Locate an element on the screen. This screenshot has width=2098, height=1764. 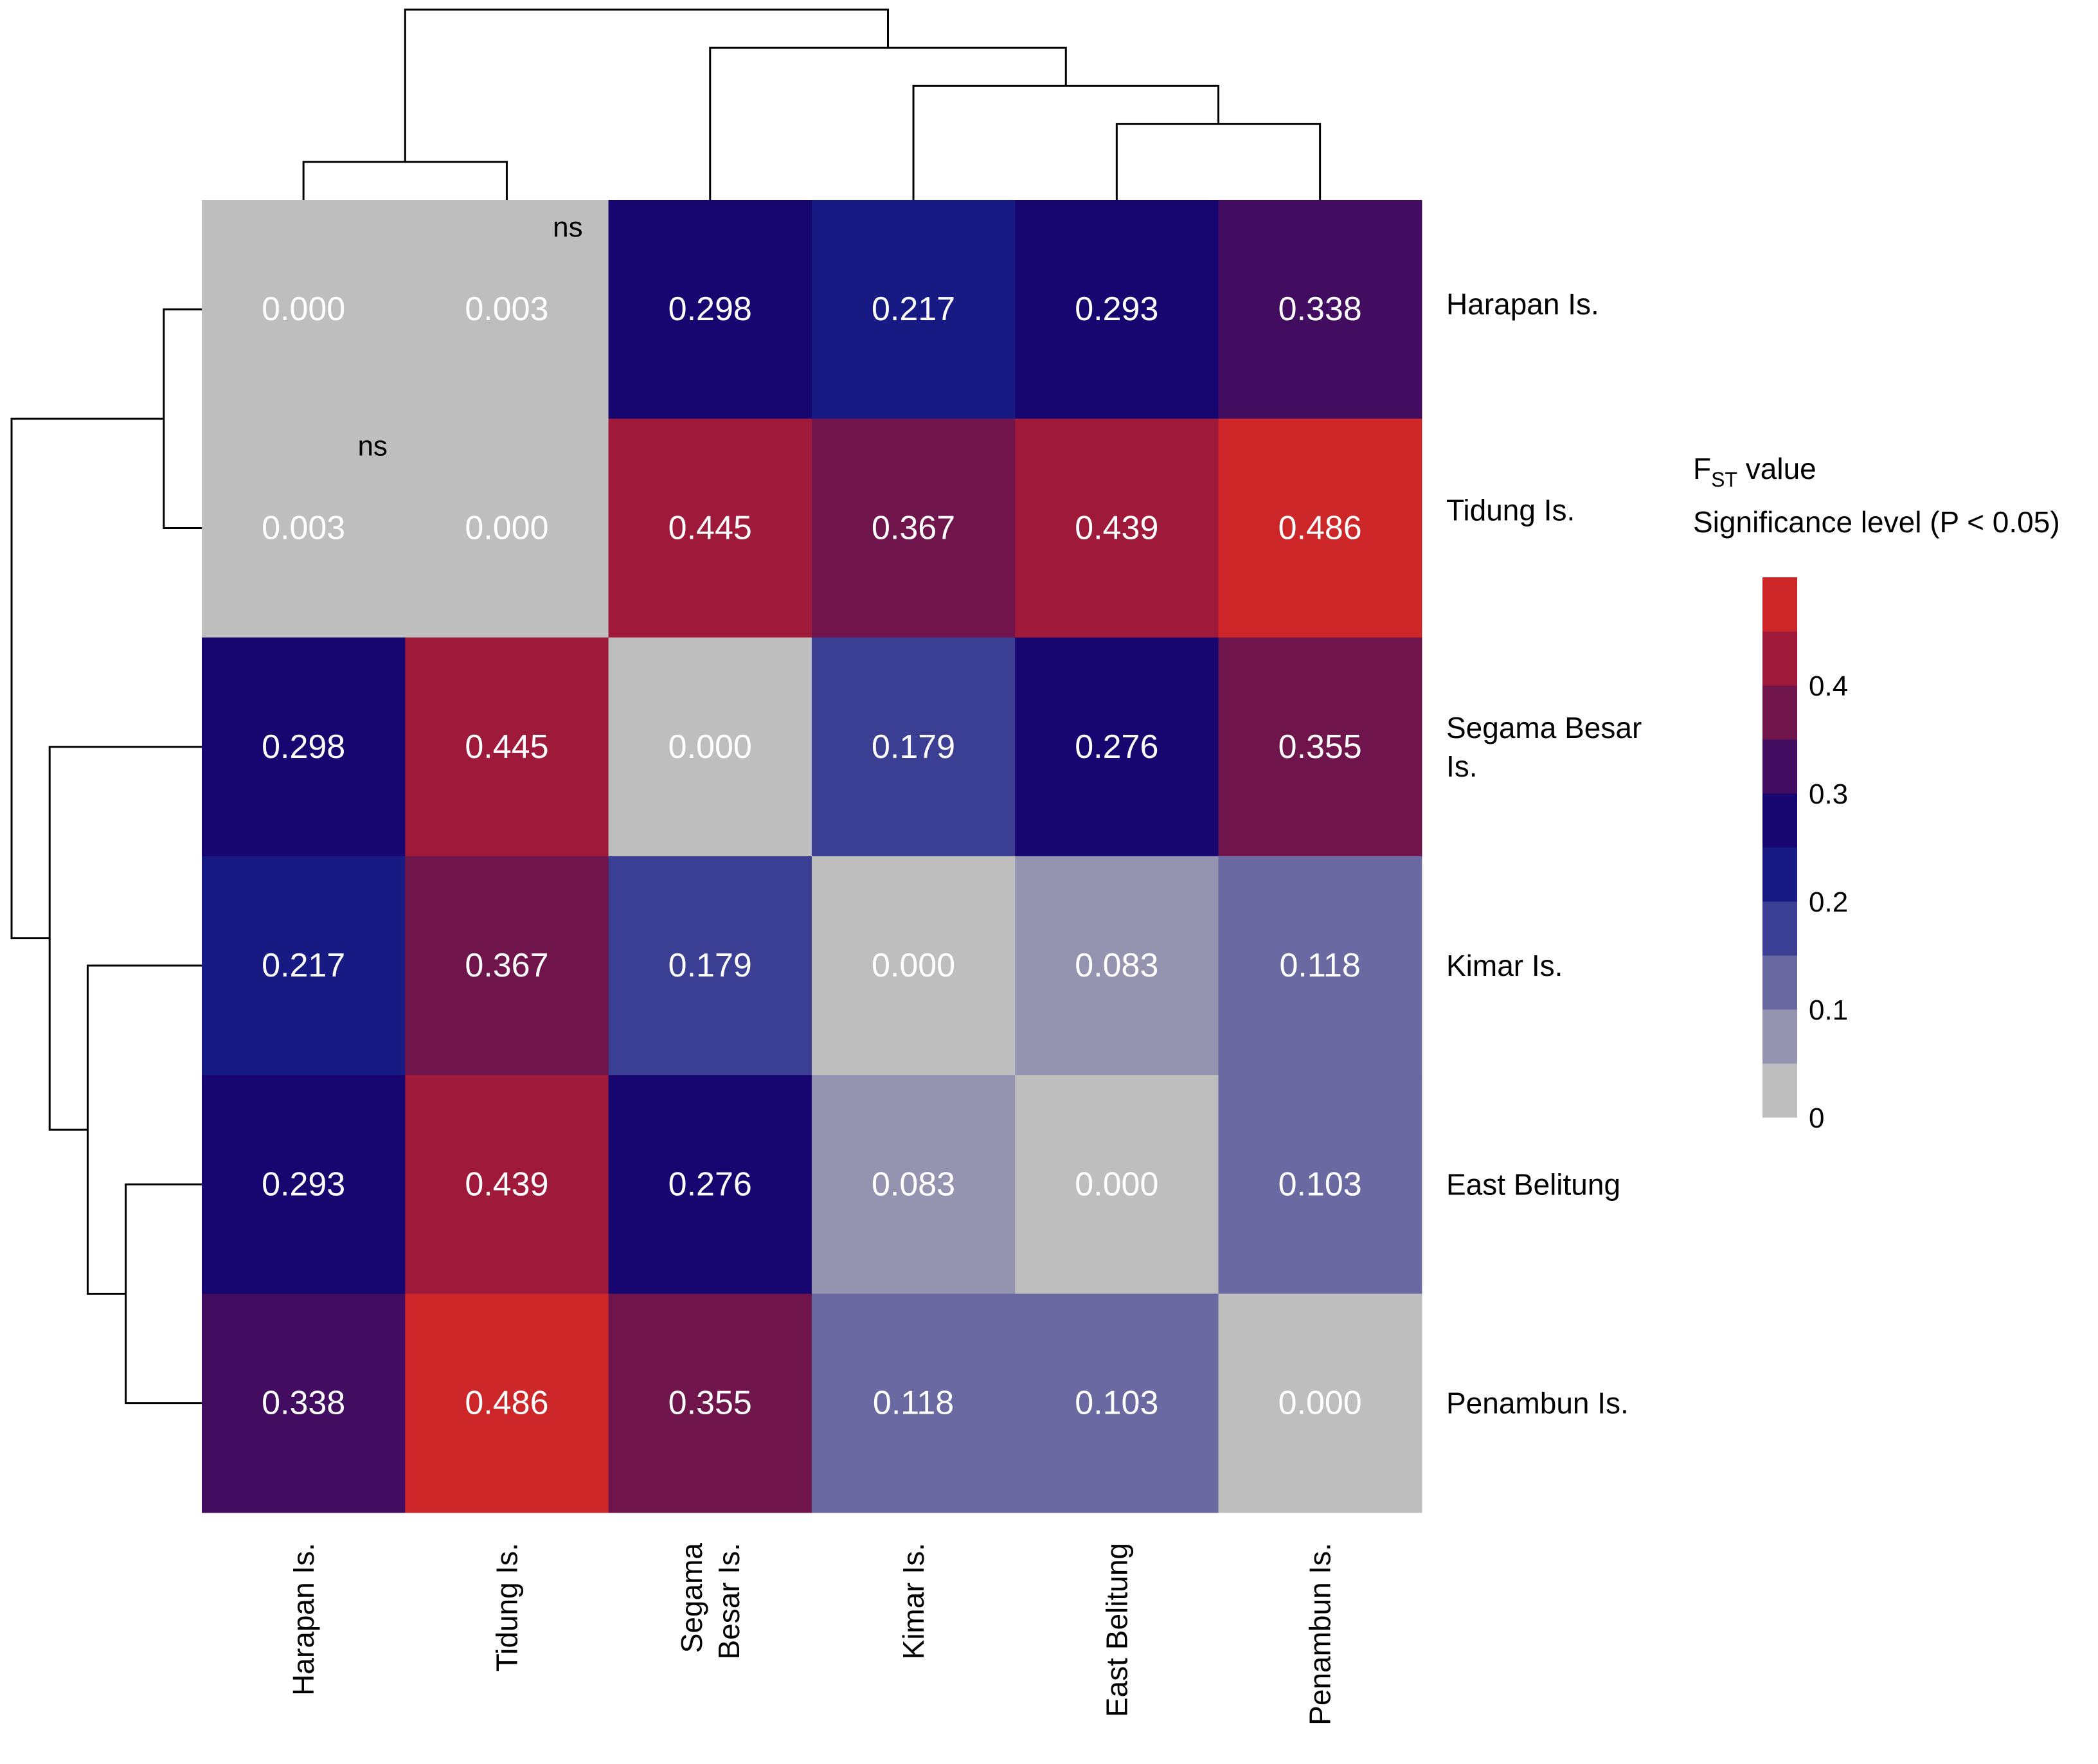
cell-value-r2-c4: 0.276 is located at coordinates (1117, 747).